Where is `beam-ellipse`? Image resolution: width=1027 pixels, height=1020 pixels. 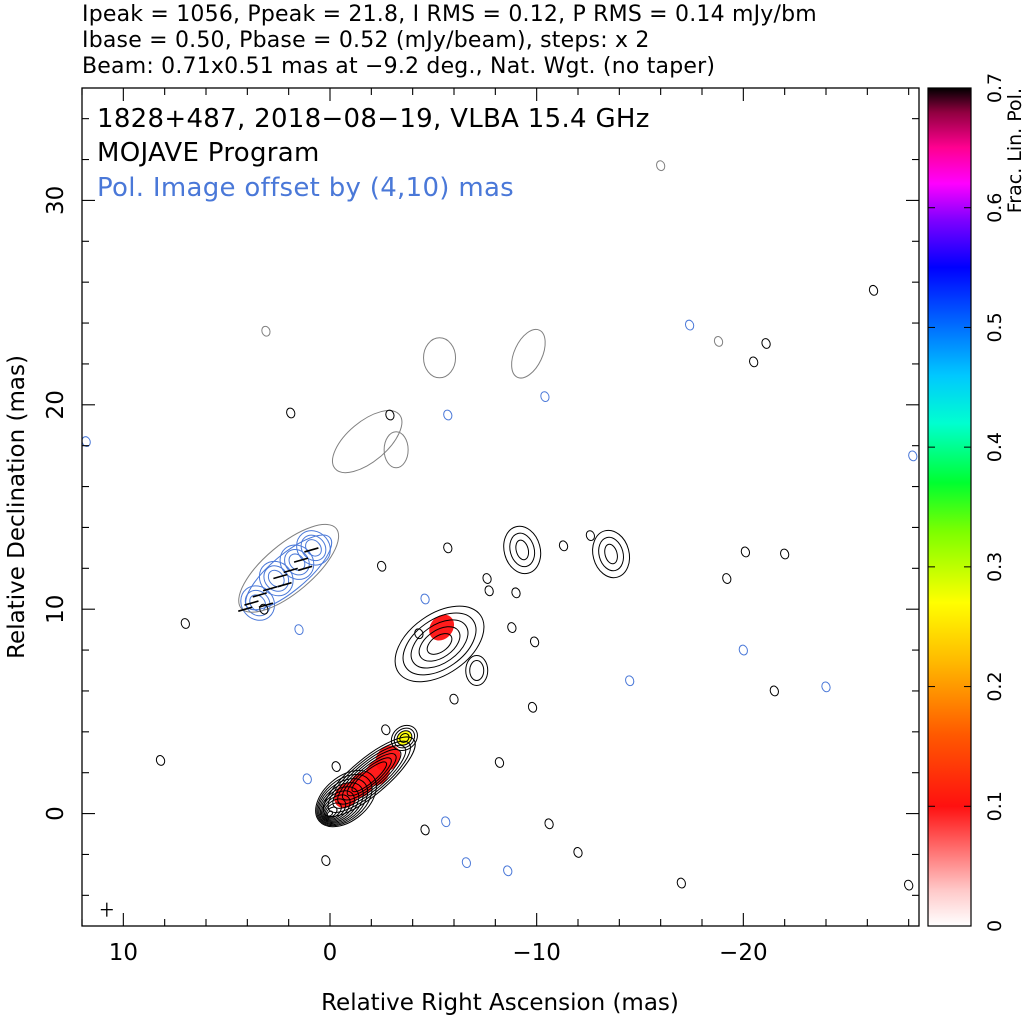 beam-ellipse is located at coordinates (107, 910).